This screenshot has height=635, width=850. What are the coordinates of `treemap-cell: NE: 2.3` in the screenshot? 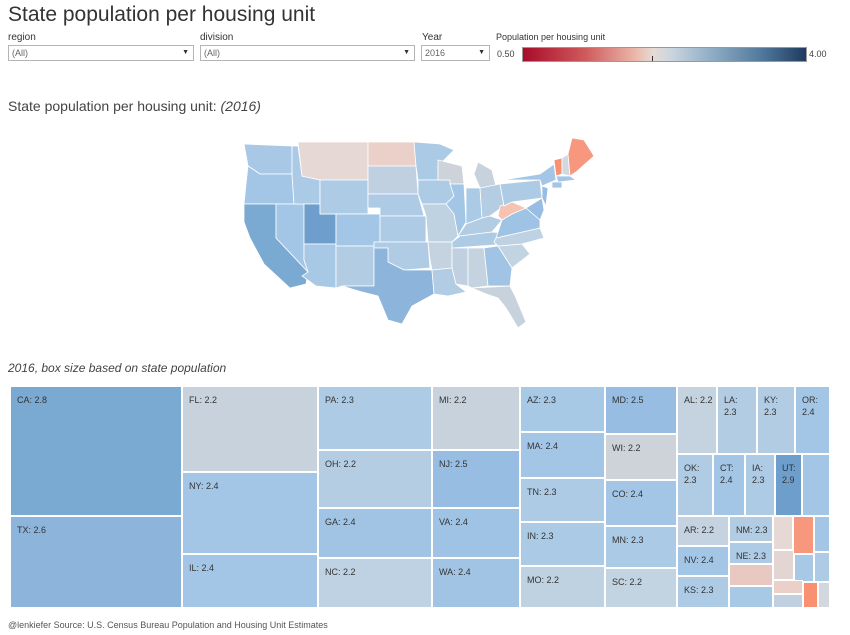 It's located at (751, 553).